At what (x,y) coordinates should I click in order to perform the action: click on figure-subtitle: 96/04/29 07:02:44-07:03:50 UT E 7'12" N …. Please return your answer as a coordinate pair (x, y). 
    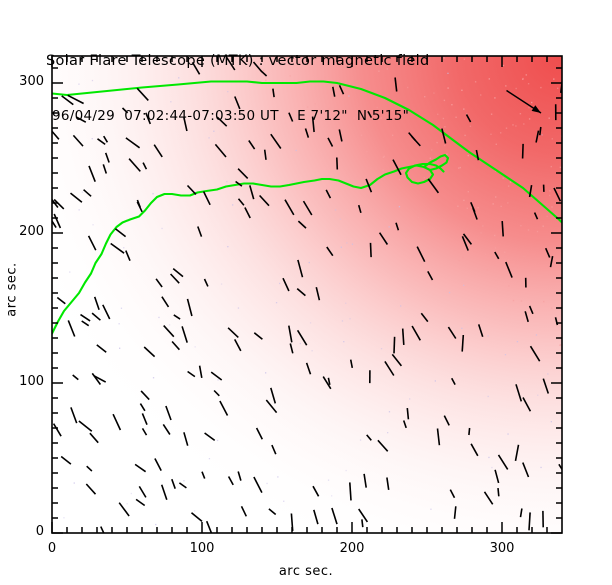
    Looking at the image, I should click on (231, 116).